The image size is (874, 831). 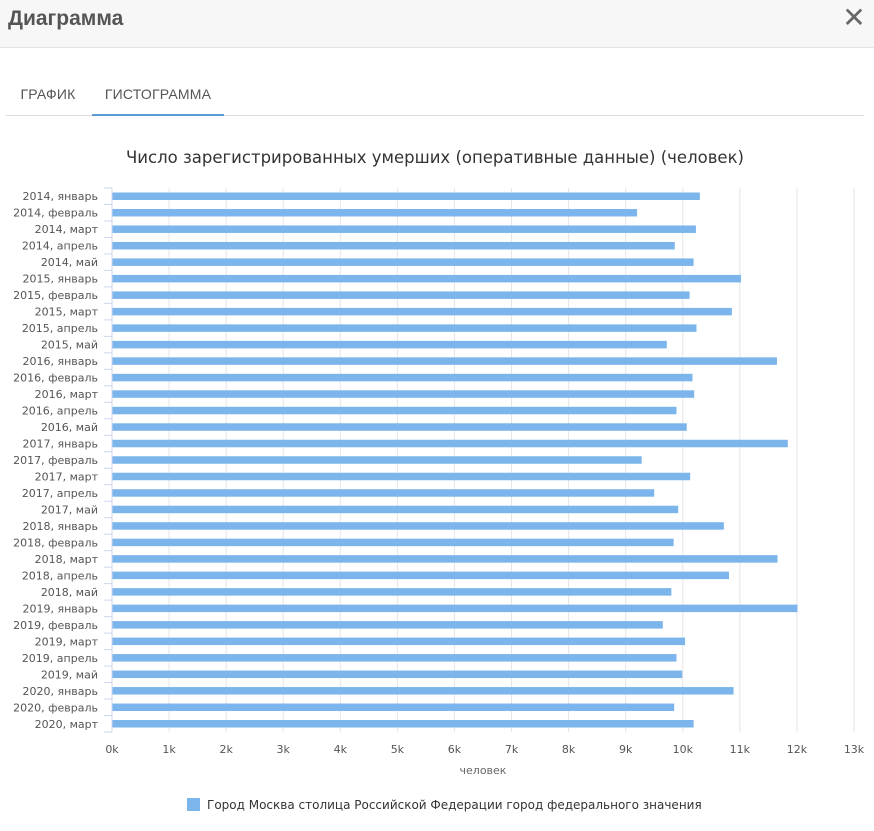 I want to click on y-tick-label: 2018, январь, so click(x=61, y=526).